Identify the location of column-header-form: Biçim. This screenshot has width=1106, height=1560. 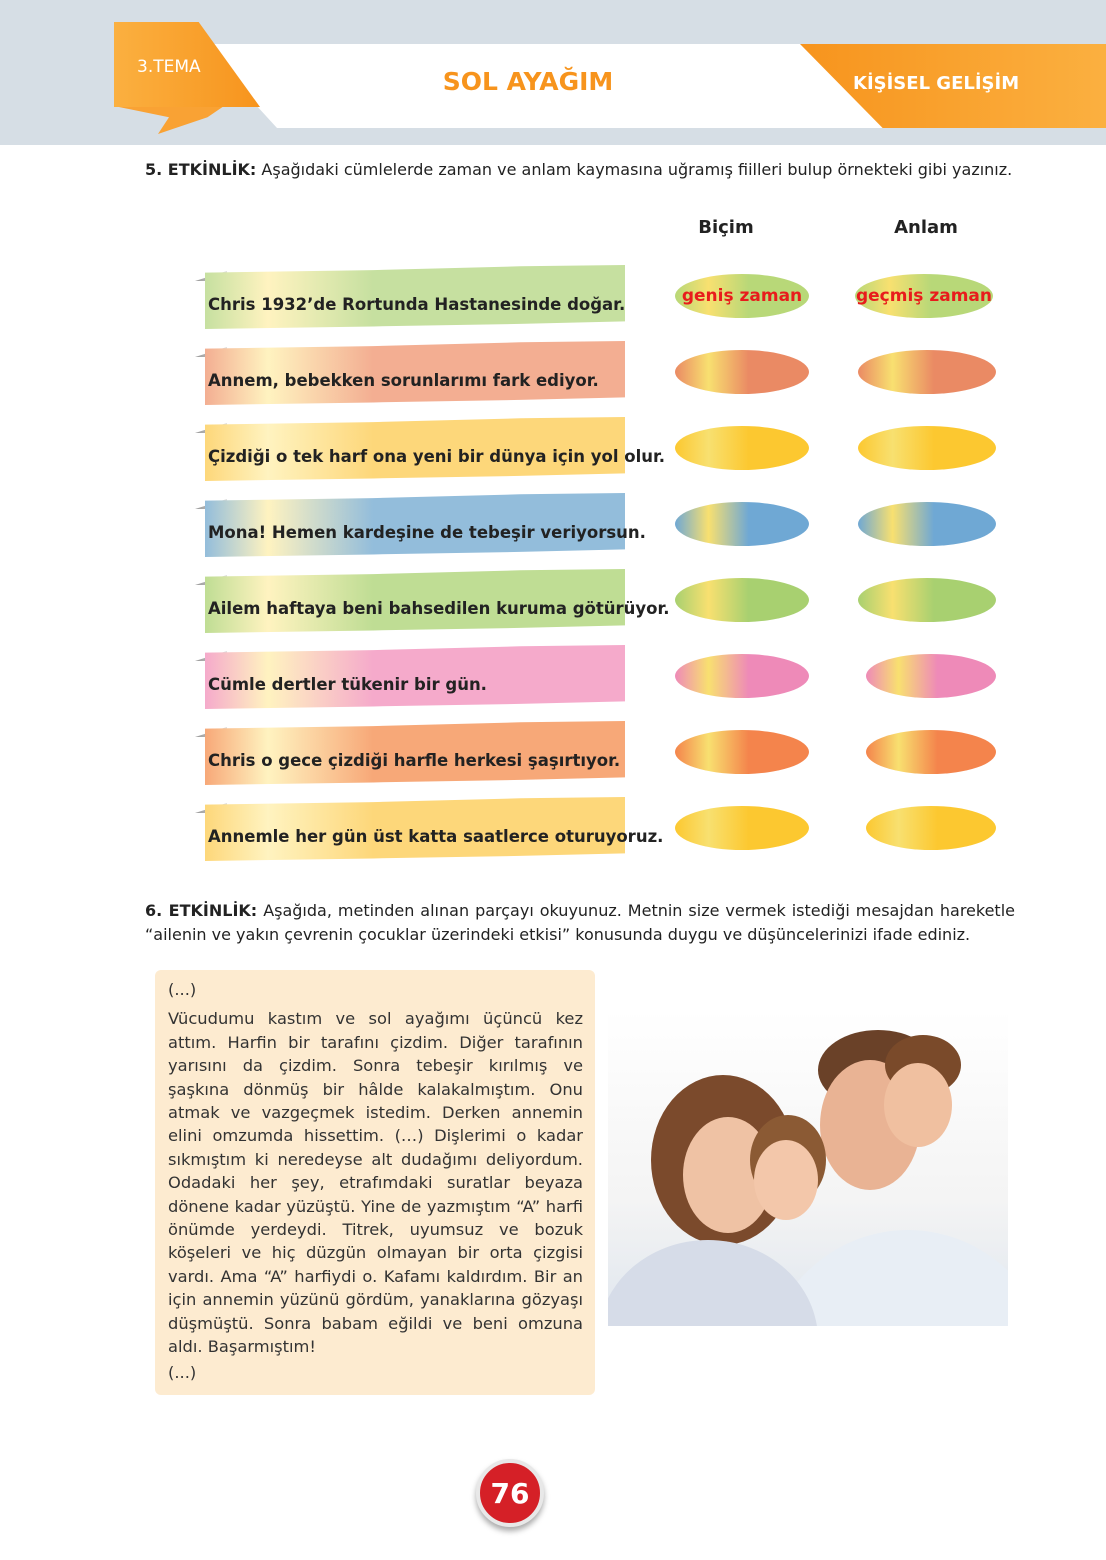
(726, 227).